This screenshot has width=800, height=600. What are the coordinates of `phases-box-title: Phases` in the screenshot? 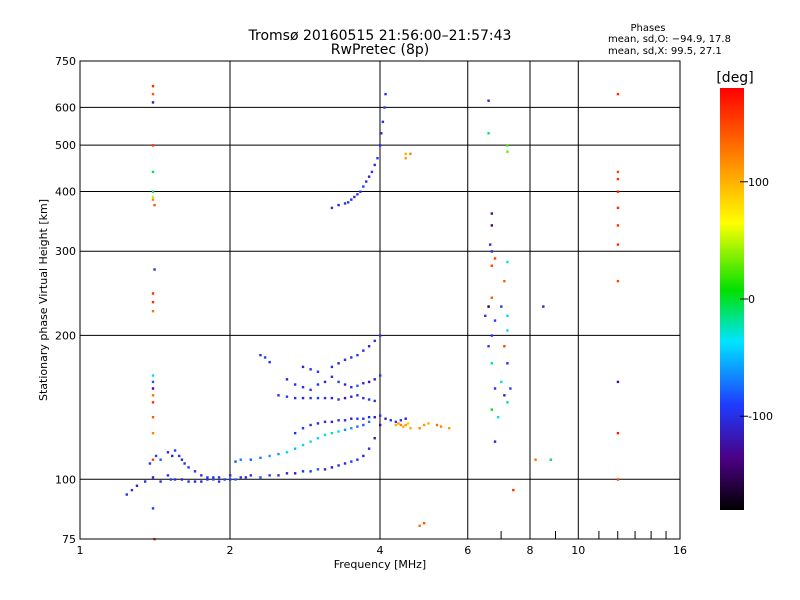 It's located at (647, 28).